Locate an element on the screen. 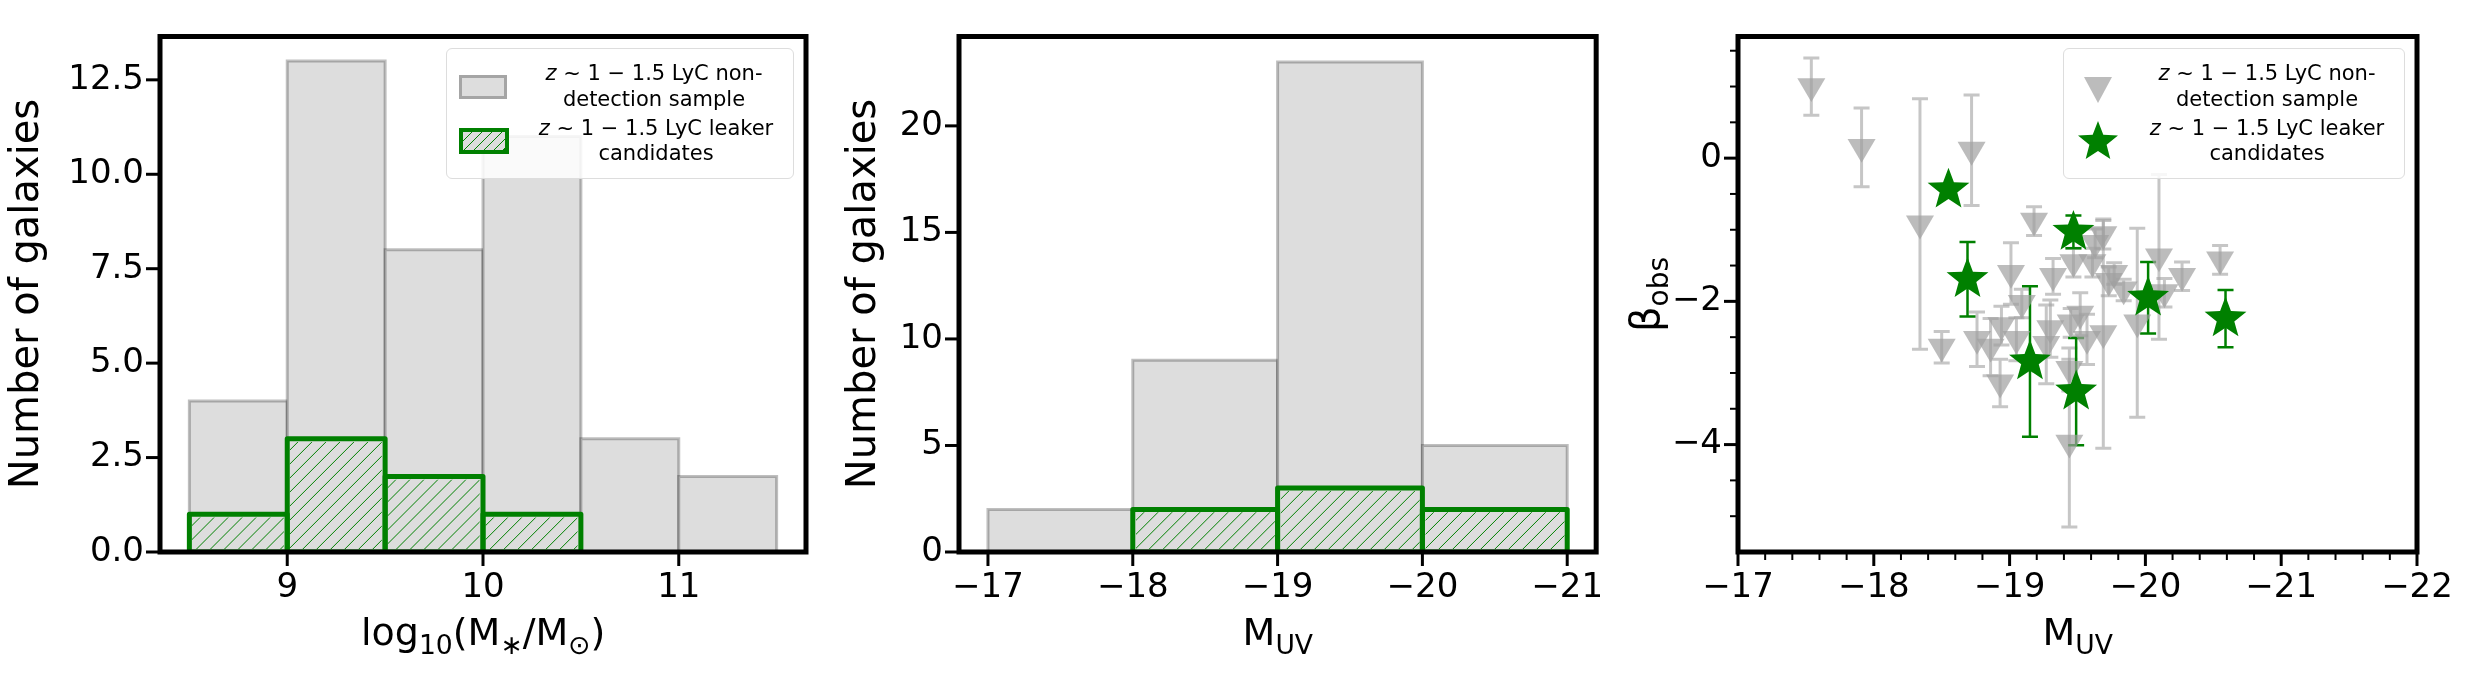 Image resolution: width=2481 pixels, height=680 pixels. x-tick-label: −22 is located at coordinates (2417, 585).